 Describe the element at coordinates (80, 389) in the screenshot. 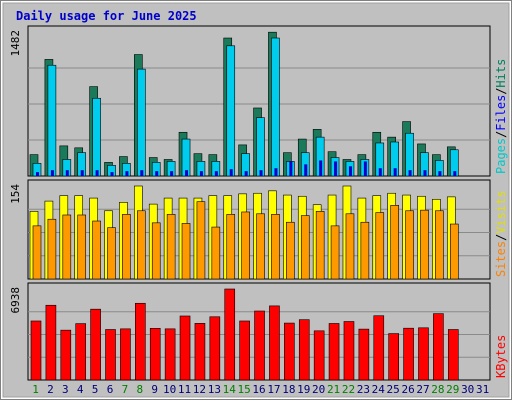

I see `x-tick-label: 4` at that location.